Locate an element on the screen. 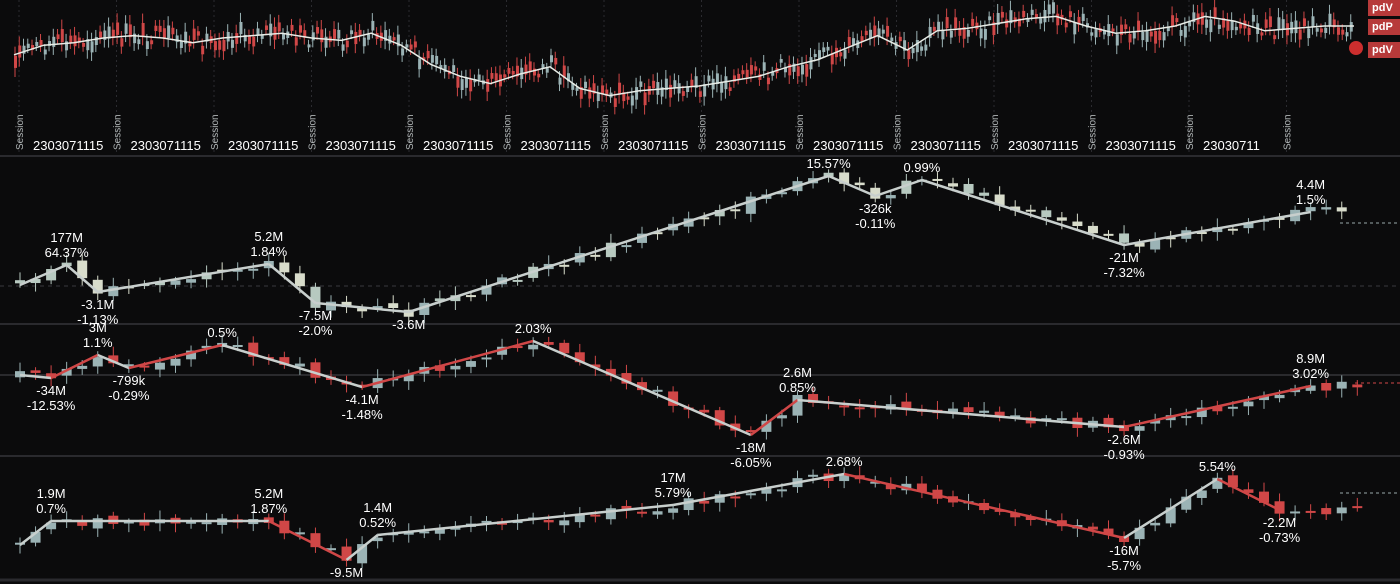  zigzag-label: 2.68% is located at coordinates (844, 461).